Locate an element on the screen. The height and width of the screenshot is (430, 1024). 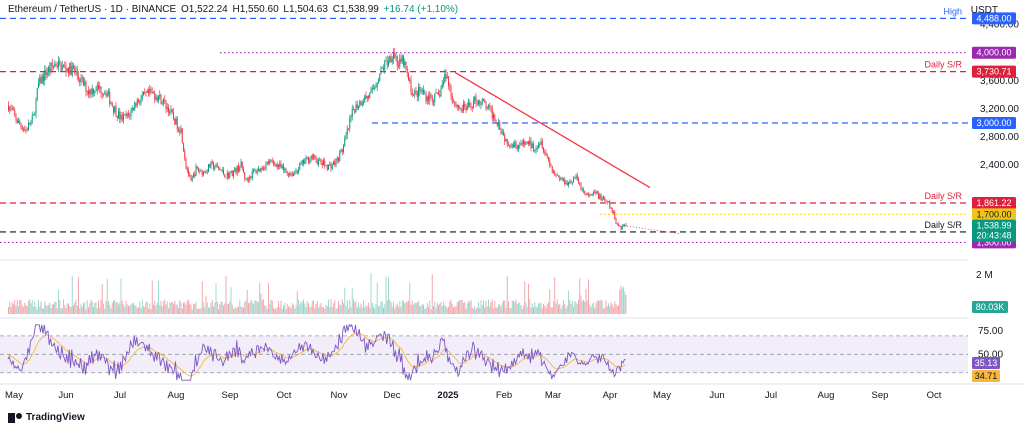
symbol-title: Ethereum / TetherUS · 1D · BINANCE is located at coordinates (92, 9).